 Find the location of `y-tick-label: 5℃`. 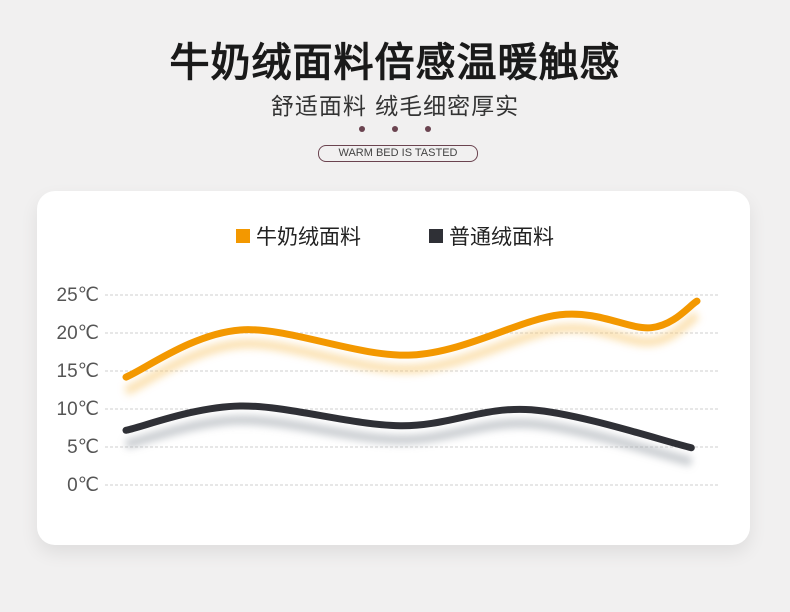

y-tick-label: 5℃ is located at coordinates (83, 447).